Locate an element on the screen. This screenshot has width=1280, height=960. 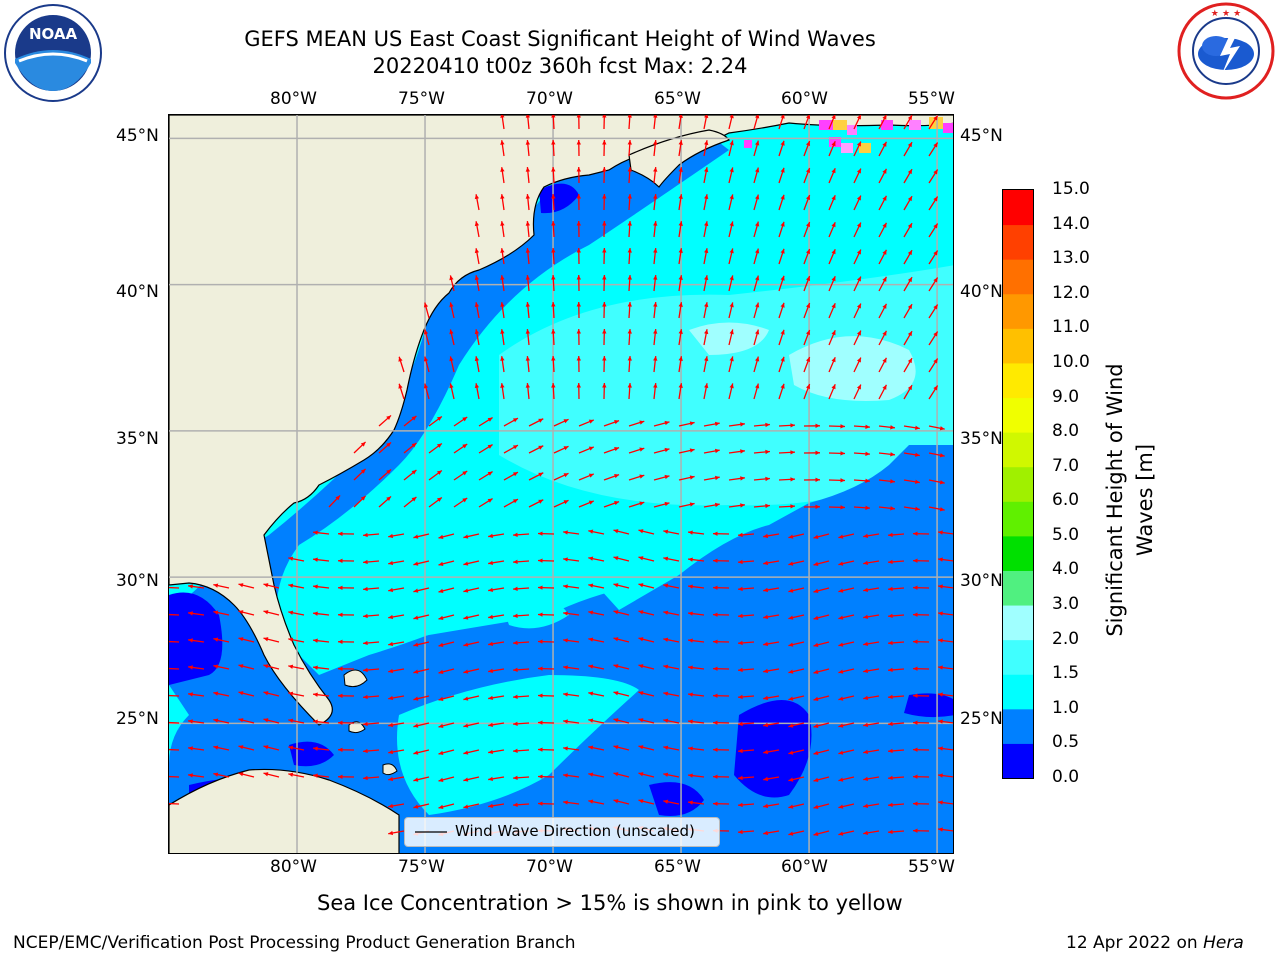
land-bahamas is located at coordinates (390, 769).